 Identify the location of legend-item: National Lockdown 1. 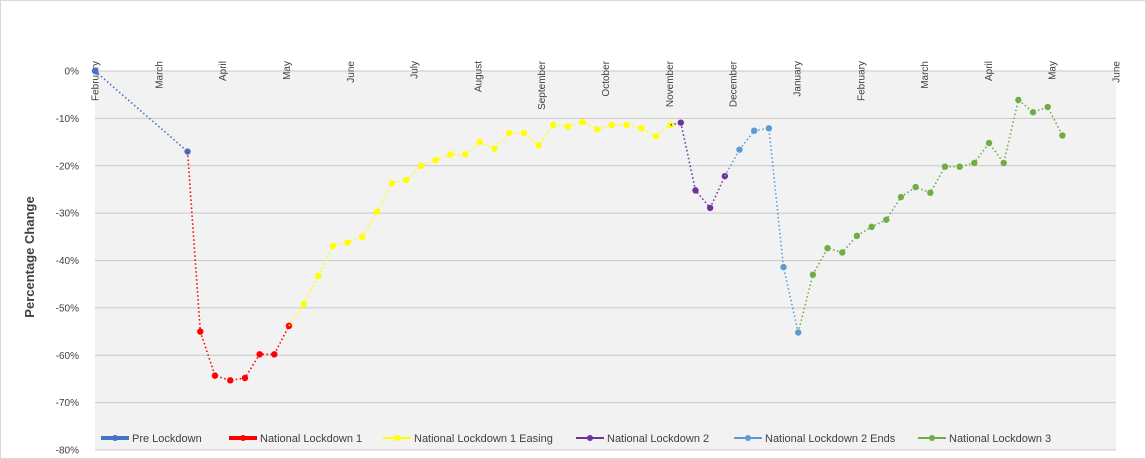
(295, 439).